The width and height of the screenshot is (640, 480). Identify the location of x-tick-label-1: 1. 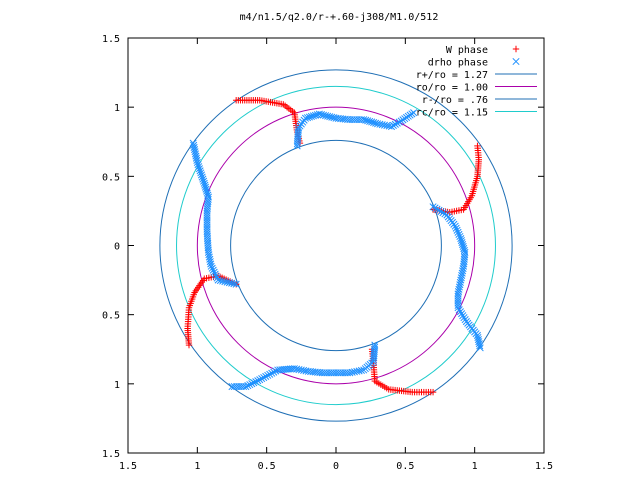
(197, 466).